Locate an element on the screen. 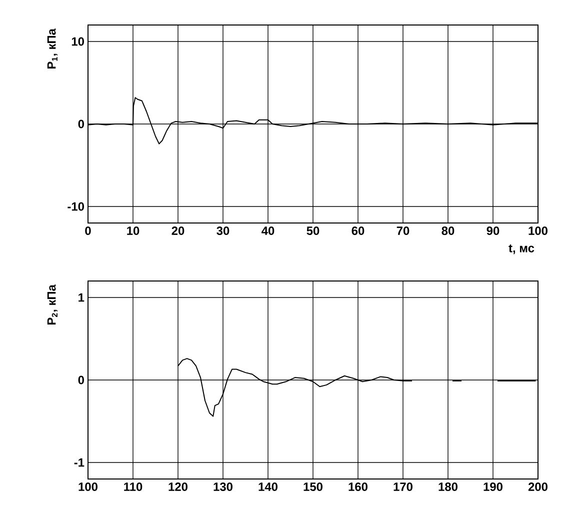  x-tick-label: 110 is located at coordinates (133, 486).